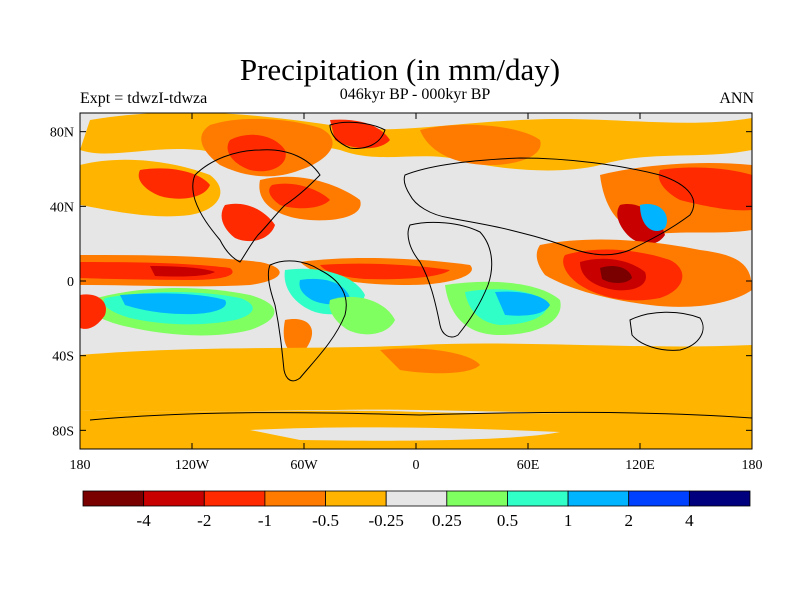  What do you see at coordinates (705, 189) in the screenshot?
I see `northwest-pacific-red` at bounding box center [705, 189].